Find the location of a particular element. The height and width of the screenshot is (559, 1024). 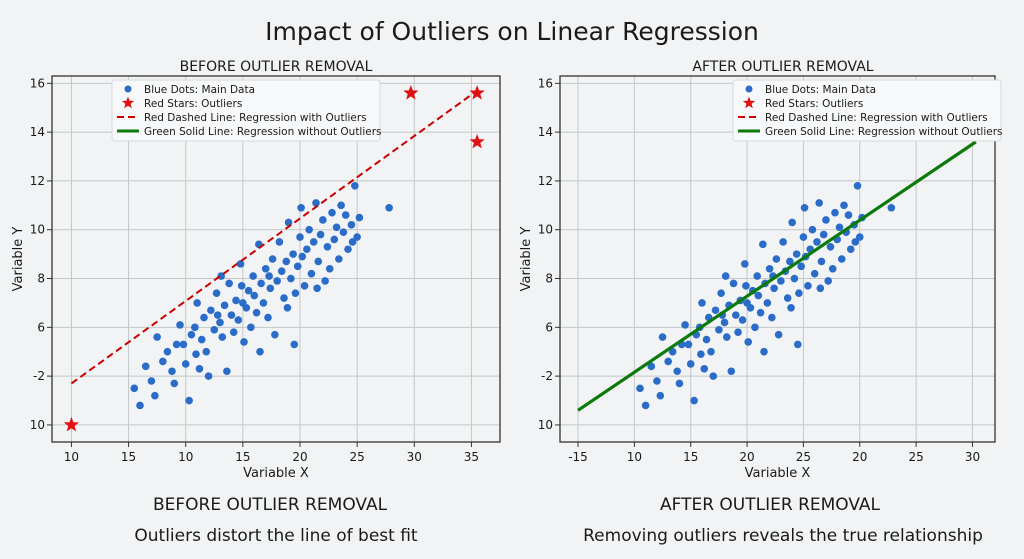

x-tick-label: 15 is located at coordinates (242, 457).